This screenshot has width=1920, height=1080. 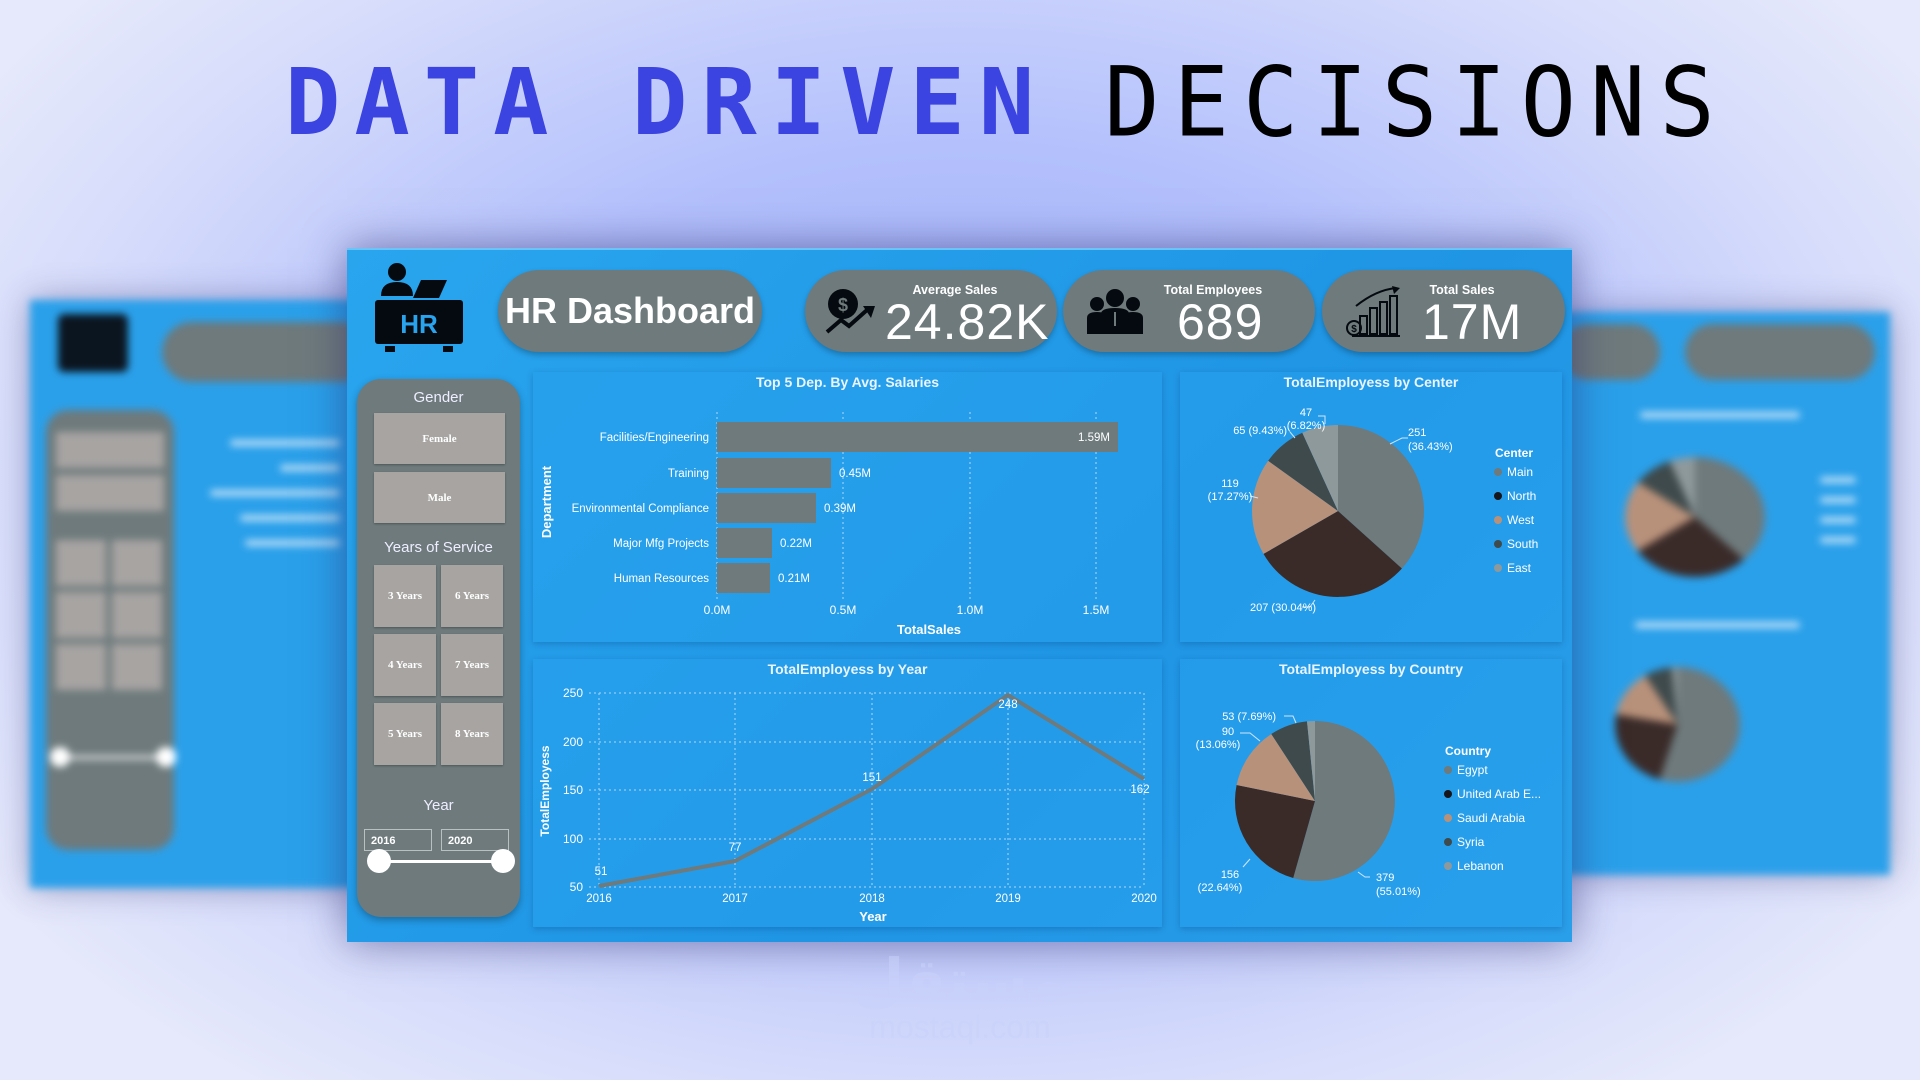 I want to click on legend-item: South, so click(x=1522, y=544).